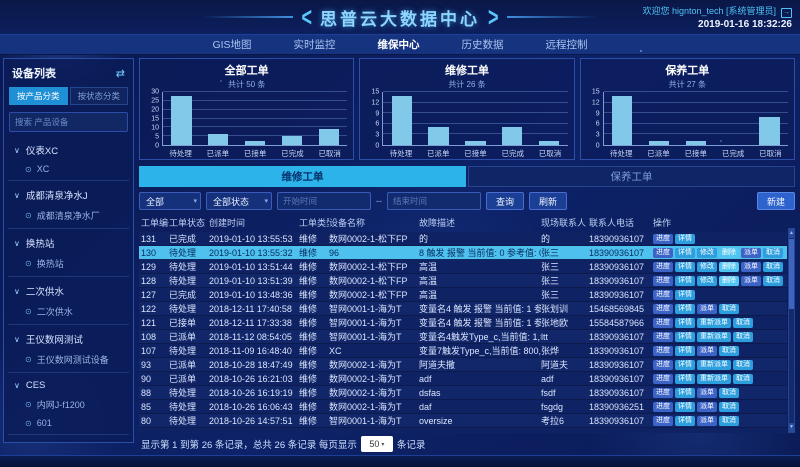 The width and height of the screenshot is (800, 467). What do you see at coordinates (786, 13) in the screenshot?
I see `logout-icon: →` at bounding box center [786, 13].